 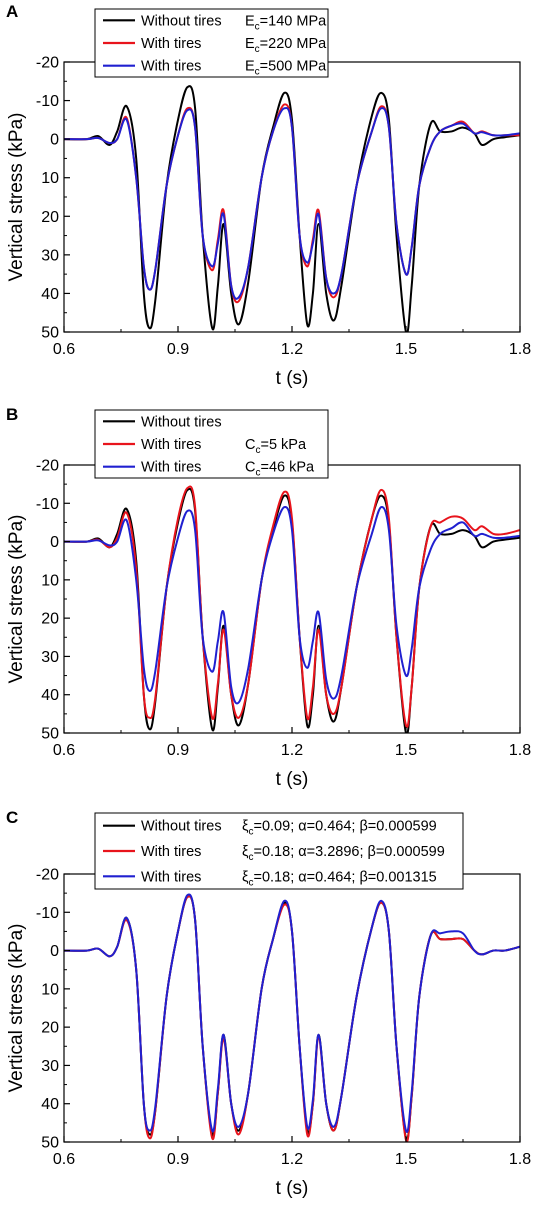 I want to click on legend-param-value: =46 kPa, so click(x=287, y=468).